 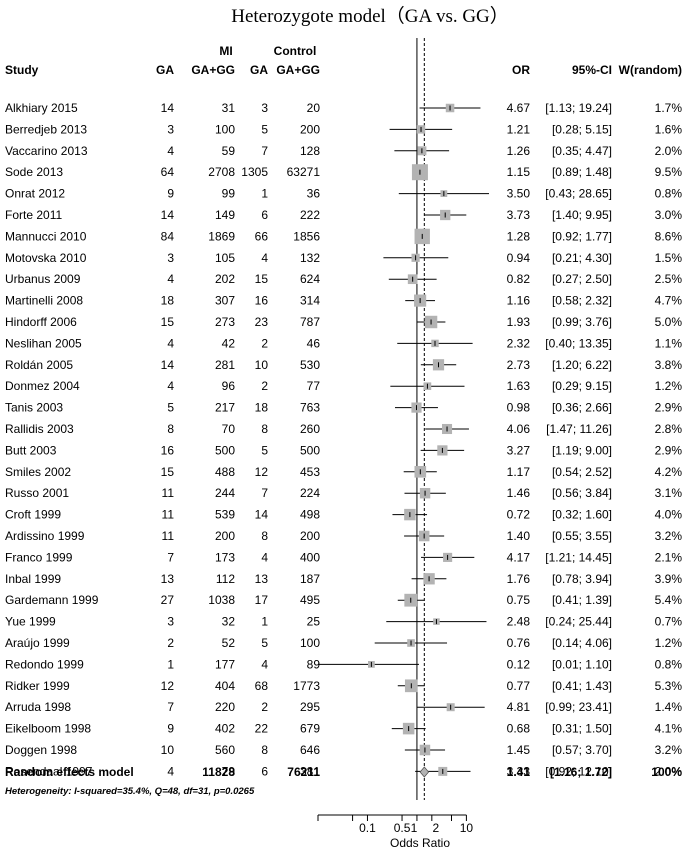 I want to click on study-name: Urbanus 2009, so click(x=43, y=279).